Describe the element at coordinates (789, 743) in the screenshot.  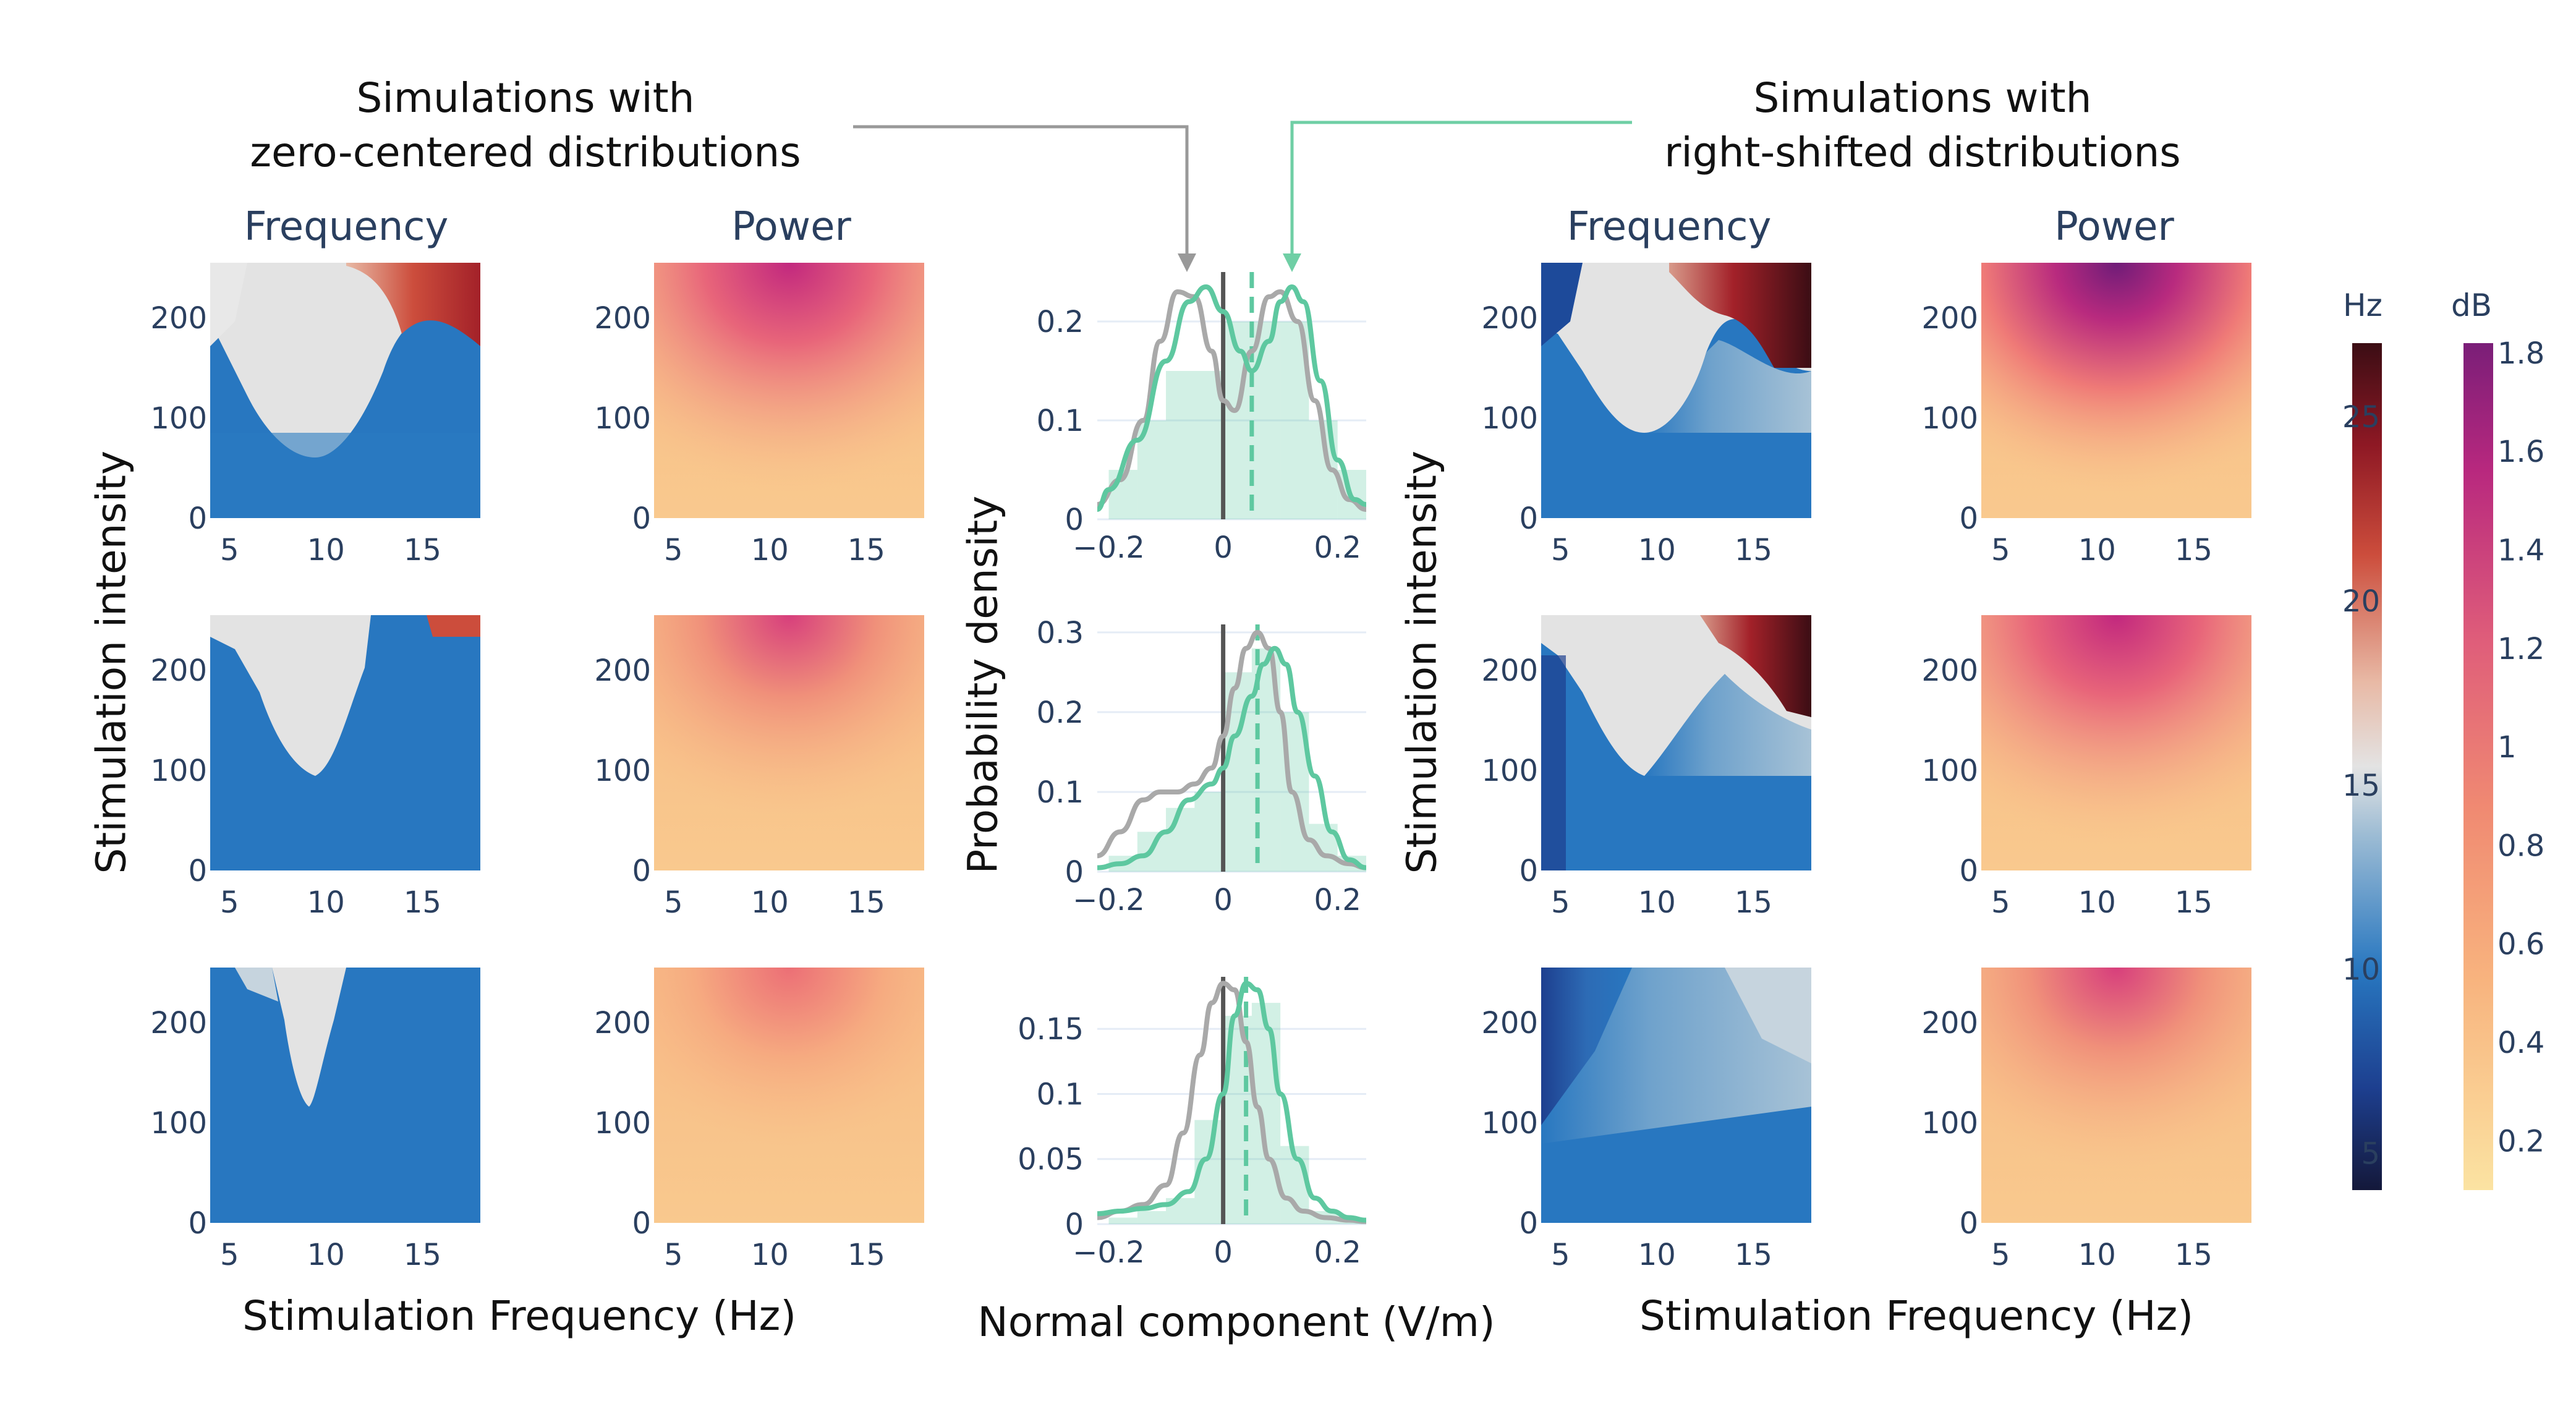
I see `heatmap-left-power-row2` at that location.